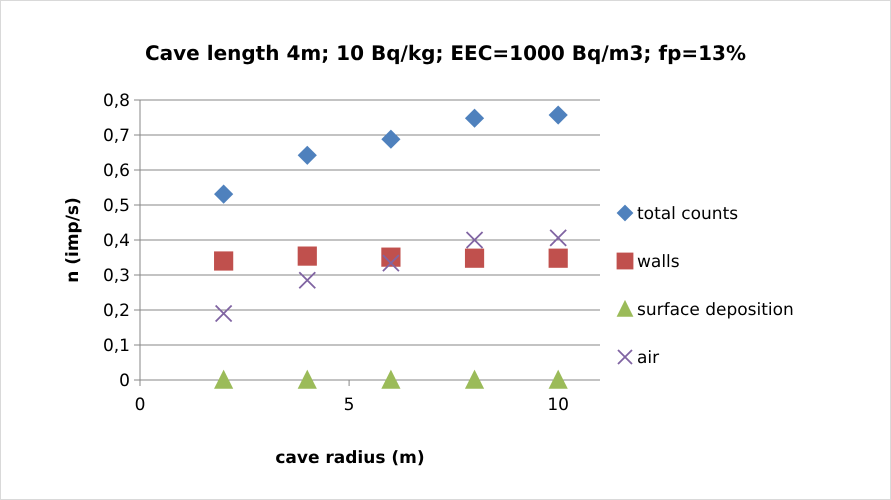  What do you see at coordinates (140, 405) in the screenshot?
I see `x-tick-label: 0` at bounding box center [140, 405].